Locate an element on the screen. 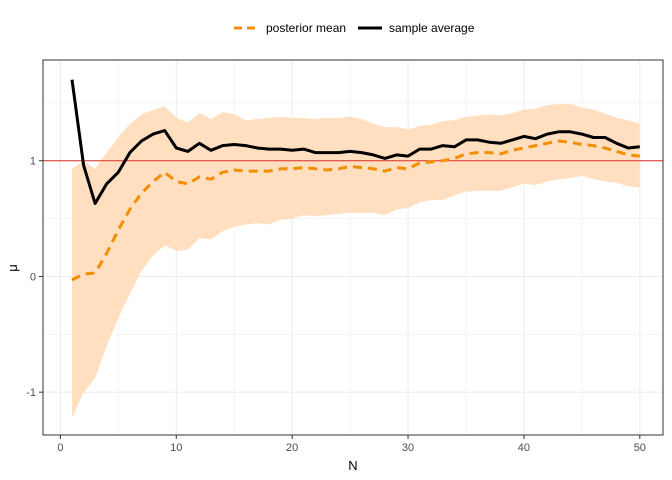 Image resolution: width=672 pixels, height=480 pixels. legend-label-posterior-mean: posterior mean is located at coordinates (306, 28).